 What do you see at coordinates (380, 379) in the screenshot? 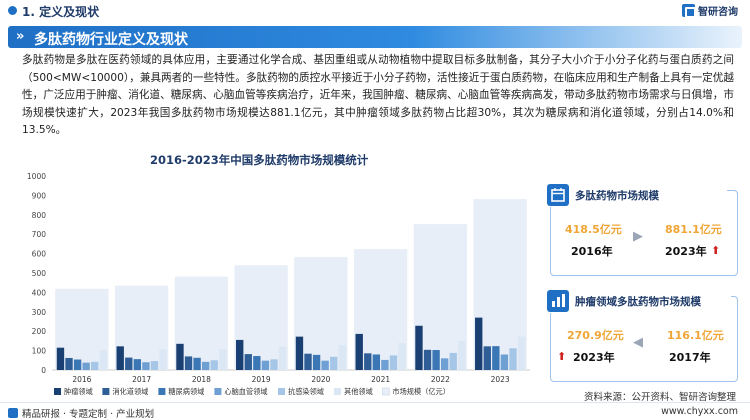
I see `x-tick-label: 2021` at bounding box center [380, 379].